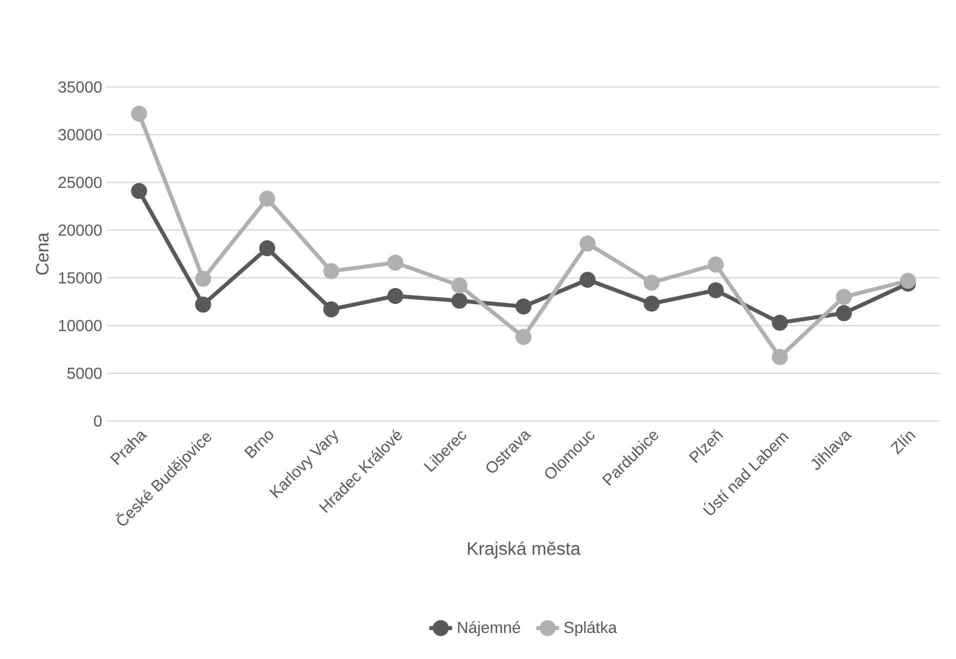 The image size is (956, 659). I want to click on y-tick-label: 20000, so click(80, 230).